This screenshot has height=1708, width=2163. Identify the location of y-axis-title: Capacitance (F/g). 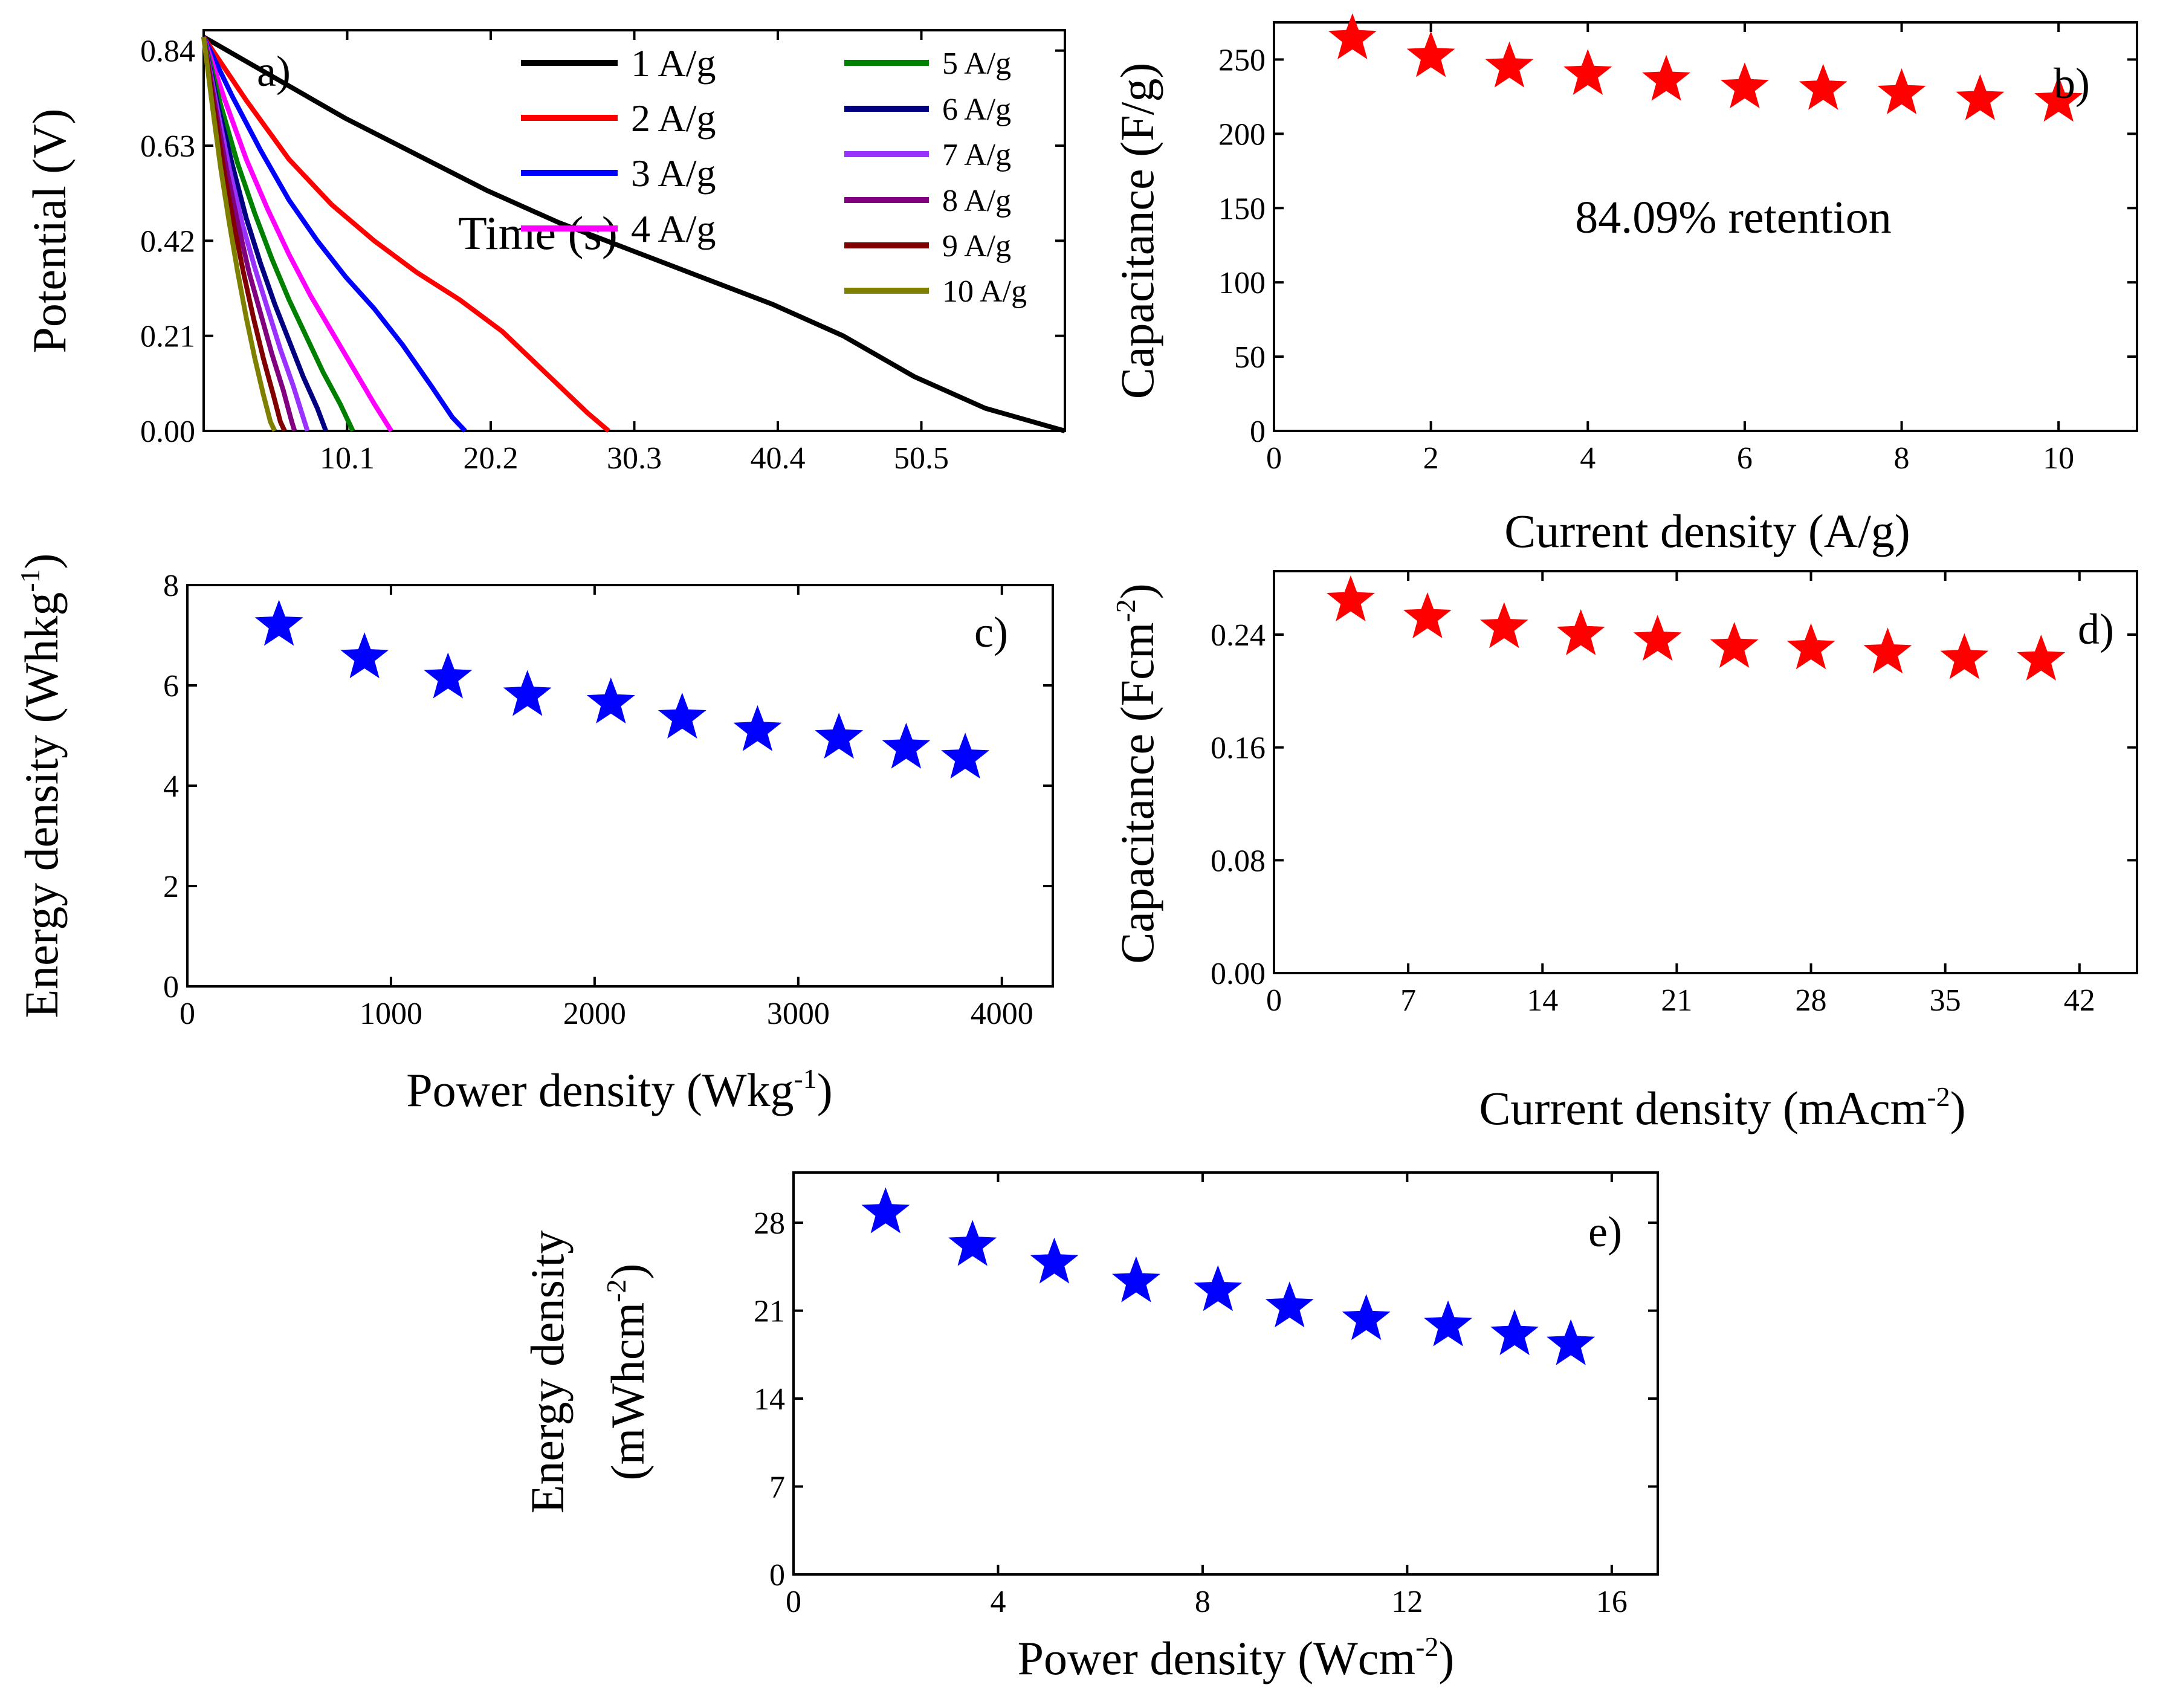
(1137, 231).